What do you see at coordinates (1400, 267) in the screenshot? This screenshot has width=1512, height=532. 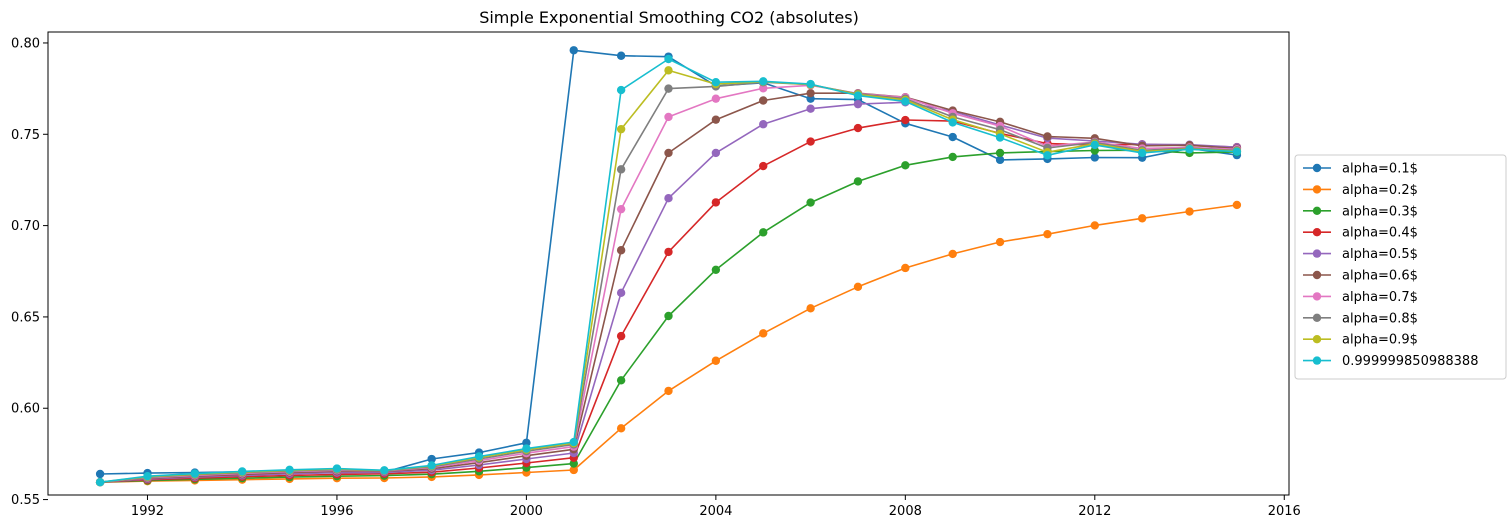 I see `legend-box` at bounding box center [1400, 267].